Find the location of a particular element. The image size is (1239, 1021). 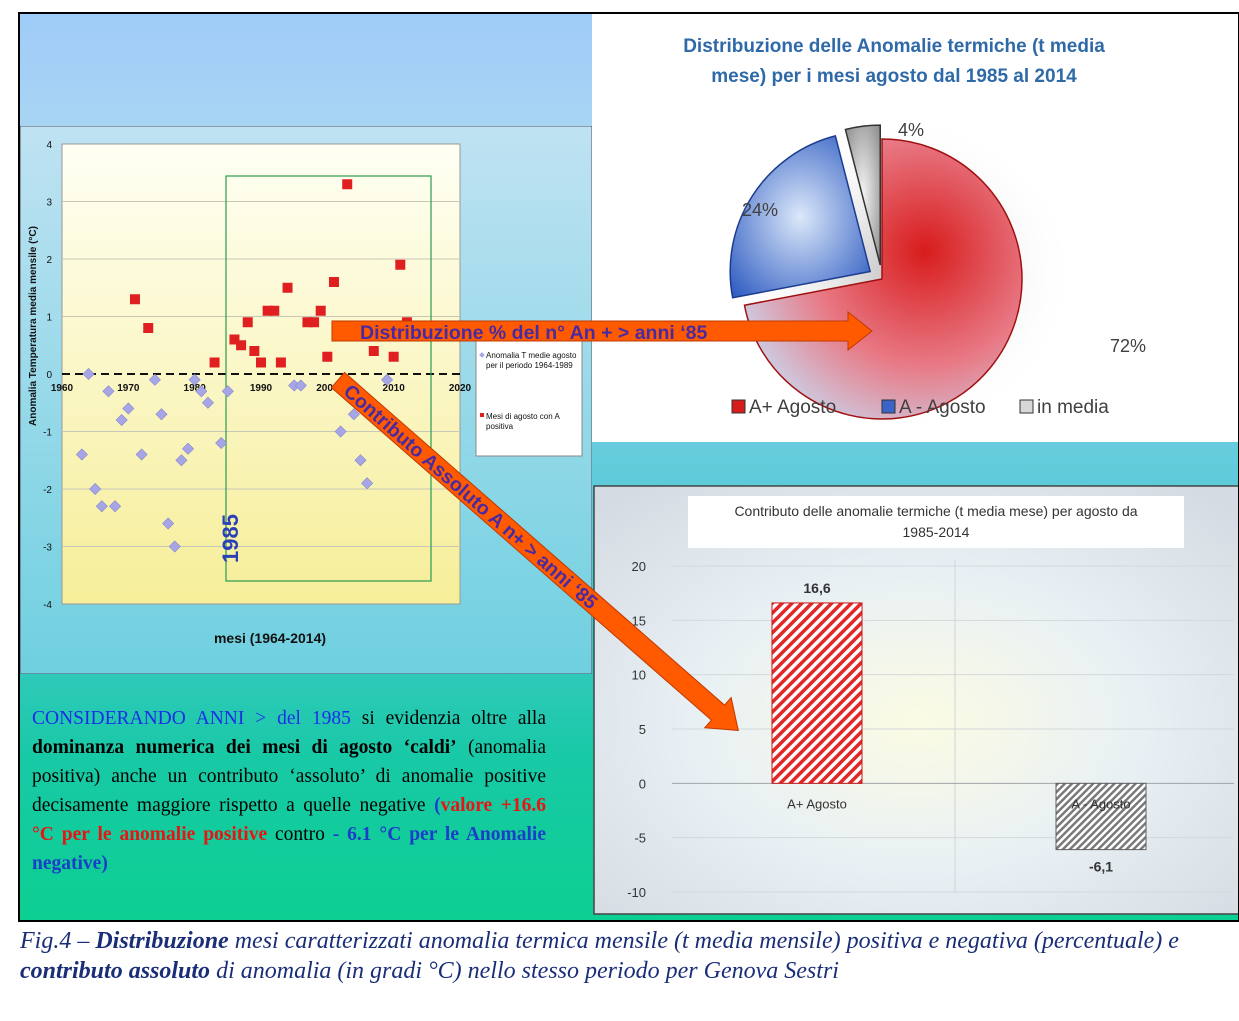

body-p2: si evidenzia oltre alla is located at coordinates (448, 718).